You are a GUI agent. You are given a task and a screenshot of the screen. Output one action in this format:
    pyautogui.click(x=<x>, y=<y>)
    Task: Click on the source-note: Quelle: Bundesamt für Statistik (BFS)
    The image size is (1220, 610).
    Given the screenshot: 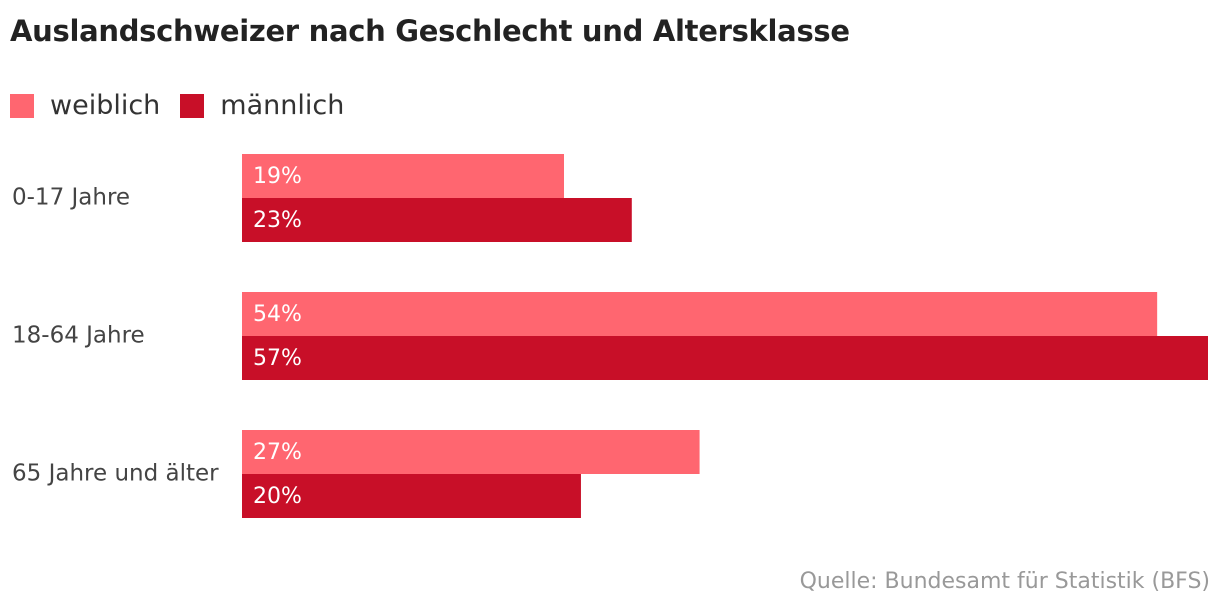 What is the action you would take?
    pyautogui.click(x=1004, y=581)
    